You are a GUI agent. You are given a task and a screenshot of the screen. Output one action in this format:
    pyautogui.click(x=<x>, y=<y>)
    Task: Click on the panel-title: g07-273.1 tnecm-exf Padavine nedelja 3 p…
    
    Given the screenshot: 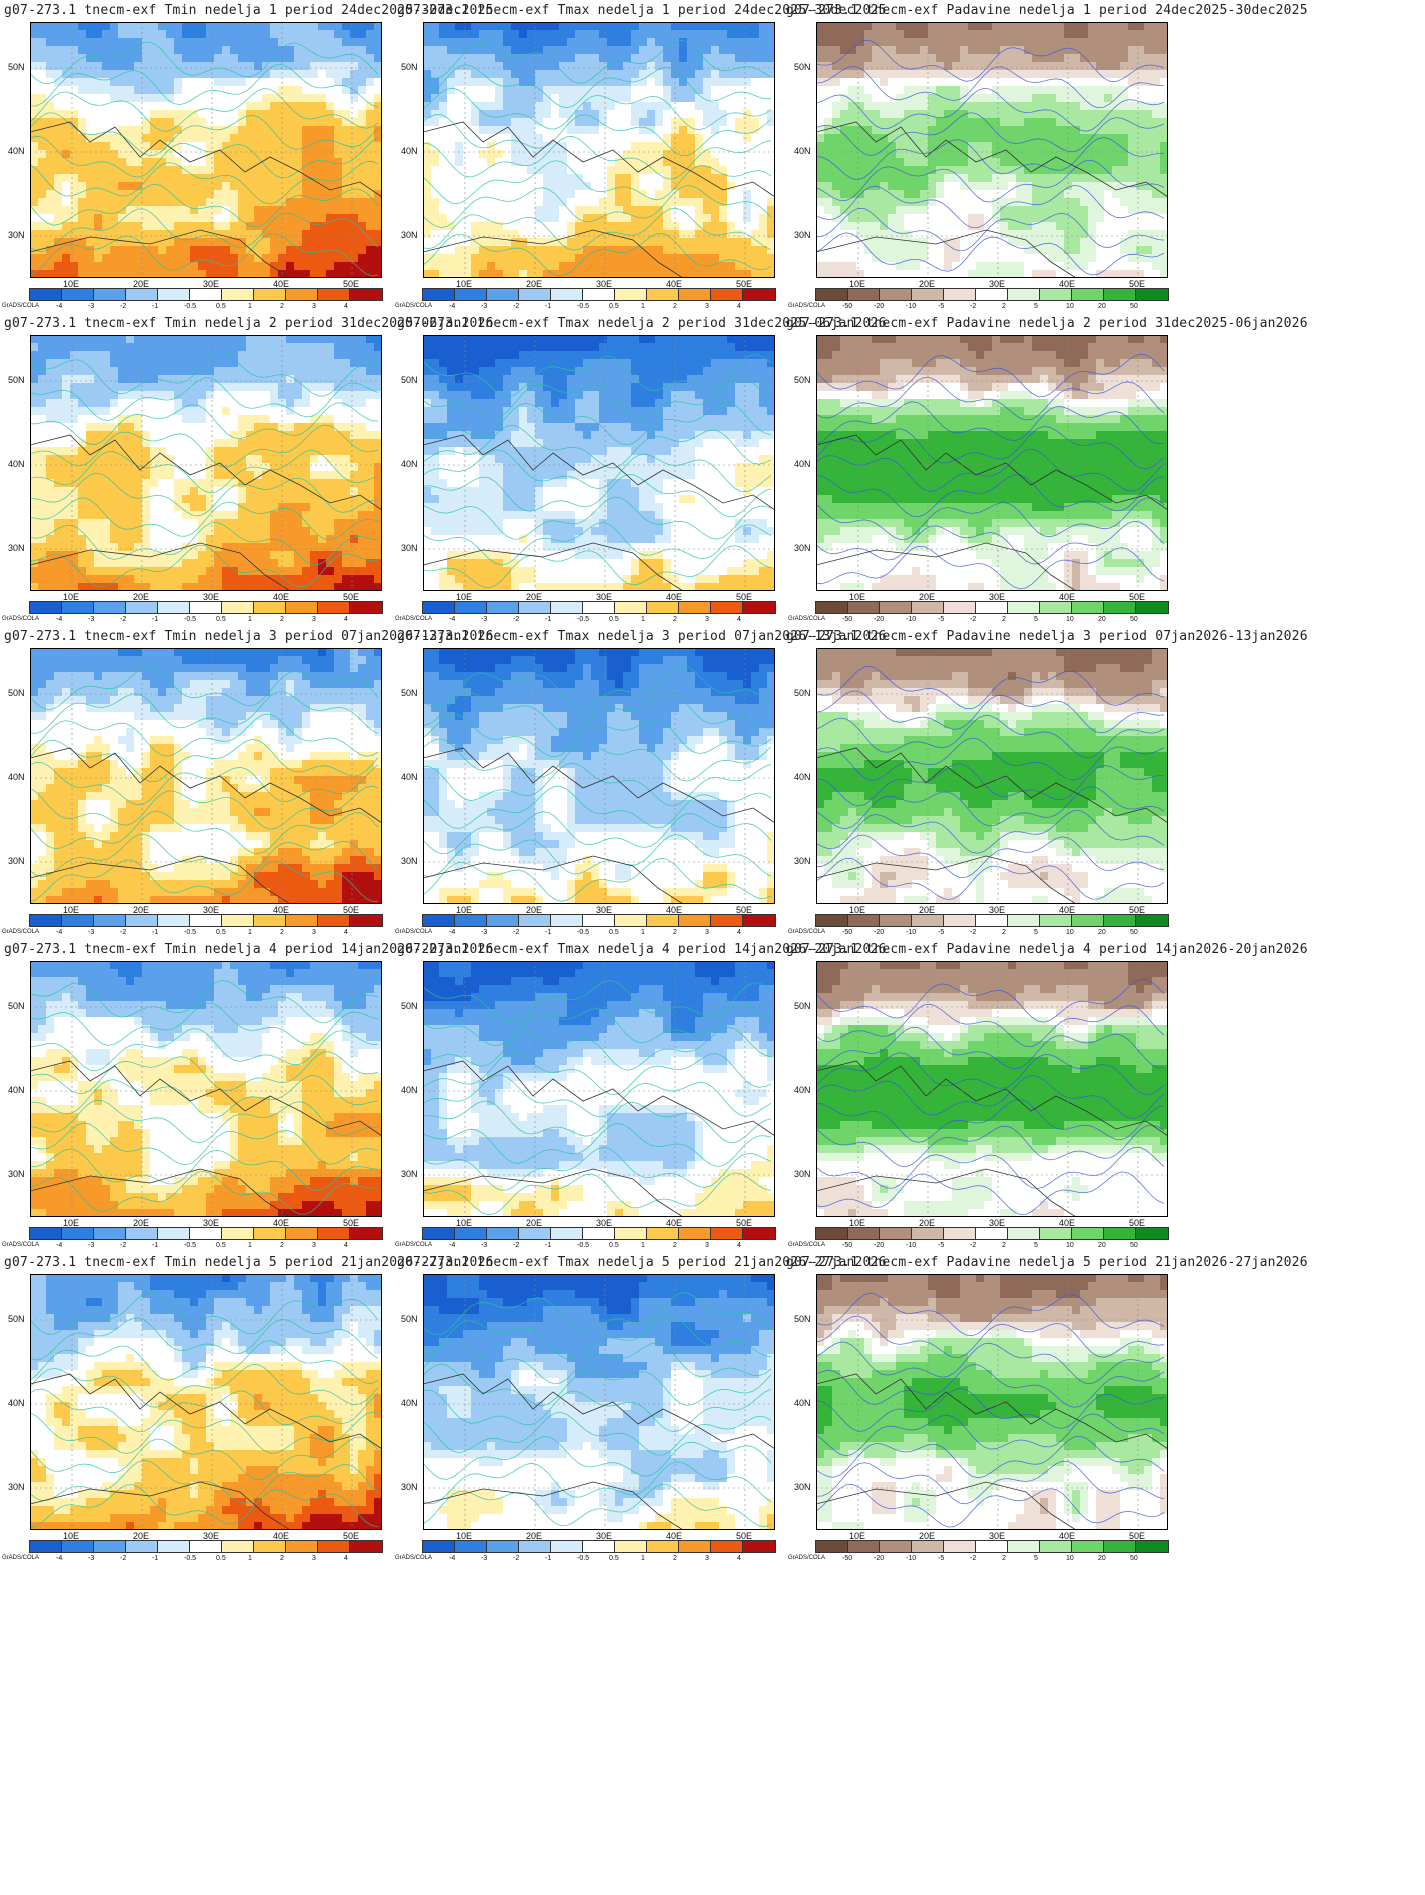 What is the action you would take?
    pyautogui.click(x=1047, y=636)
    